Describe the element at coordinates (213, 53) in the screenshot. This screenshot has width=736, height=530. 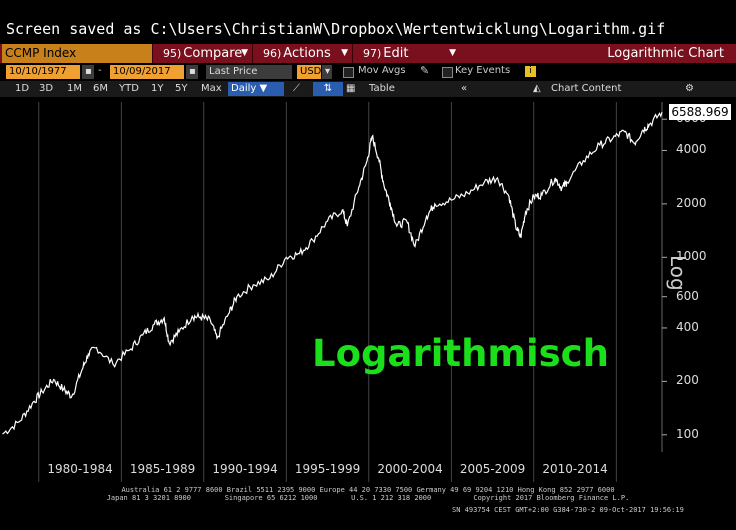
I see `compare-label: Compare` at that location.